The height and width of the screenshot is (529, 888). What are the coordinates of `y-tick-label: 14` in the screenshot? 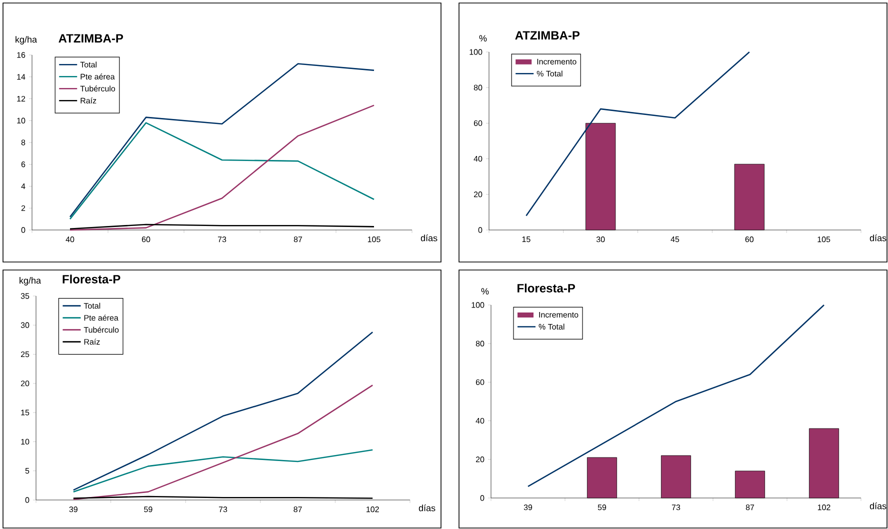 It's located at (21, 77).